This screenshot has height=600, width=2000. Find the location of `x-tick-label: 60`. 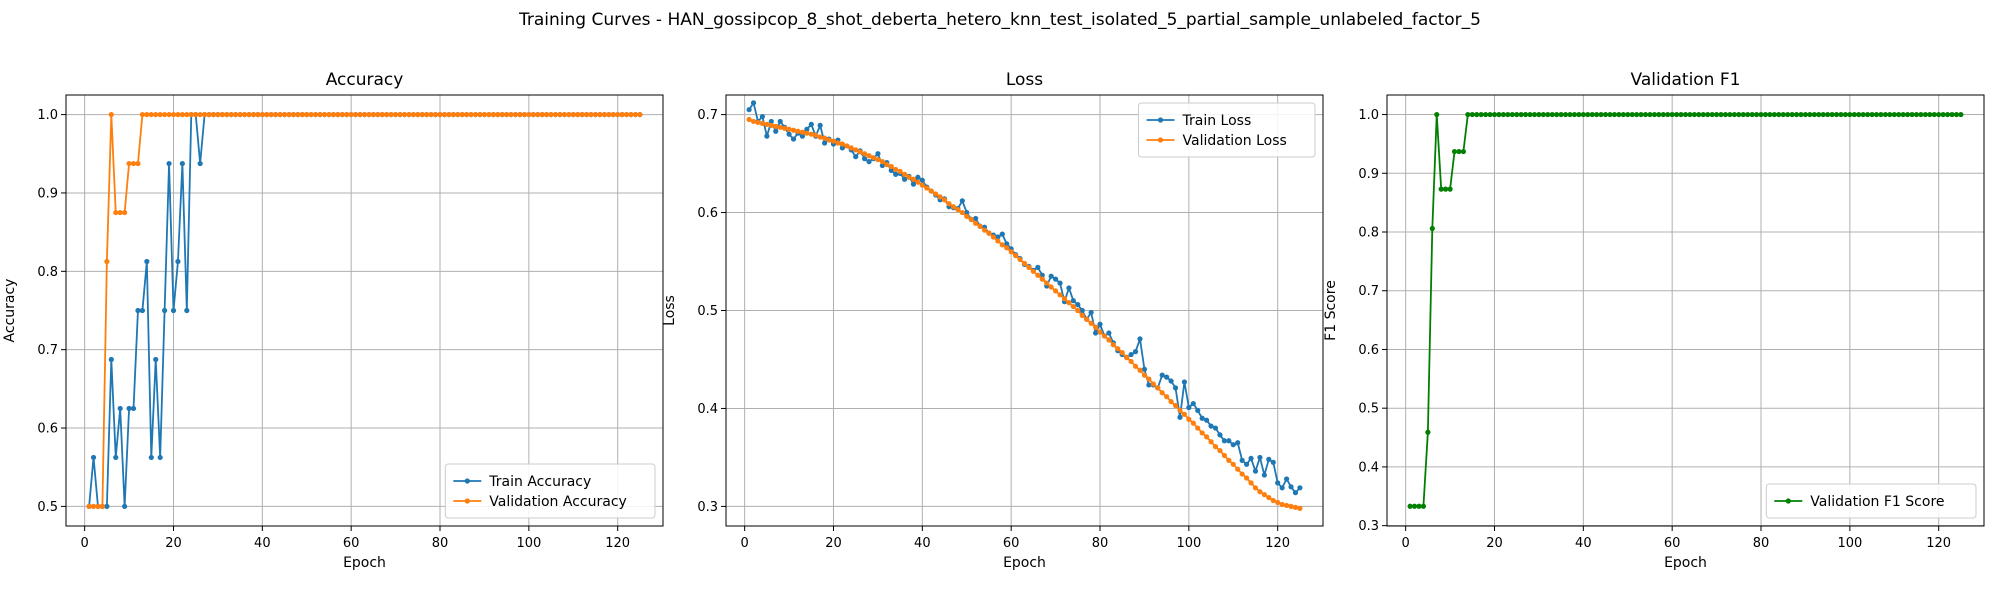

x-tick-label: 60 is located at coordinates (351, 543).